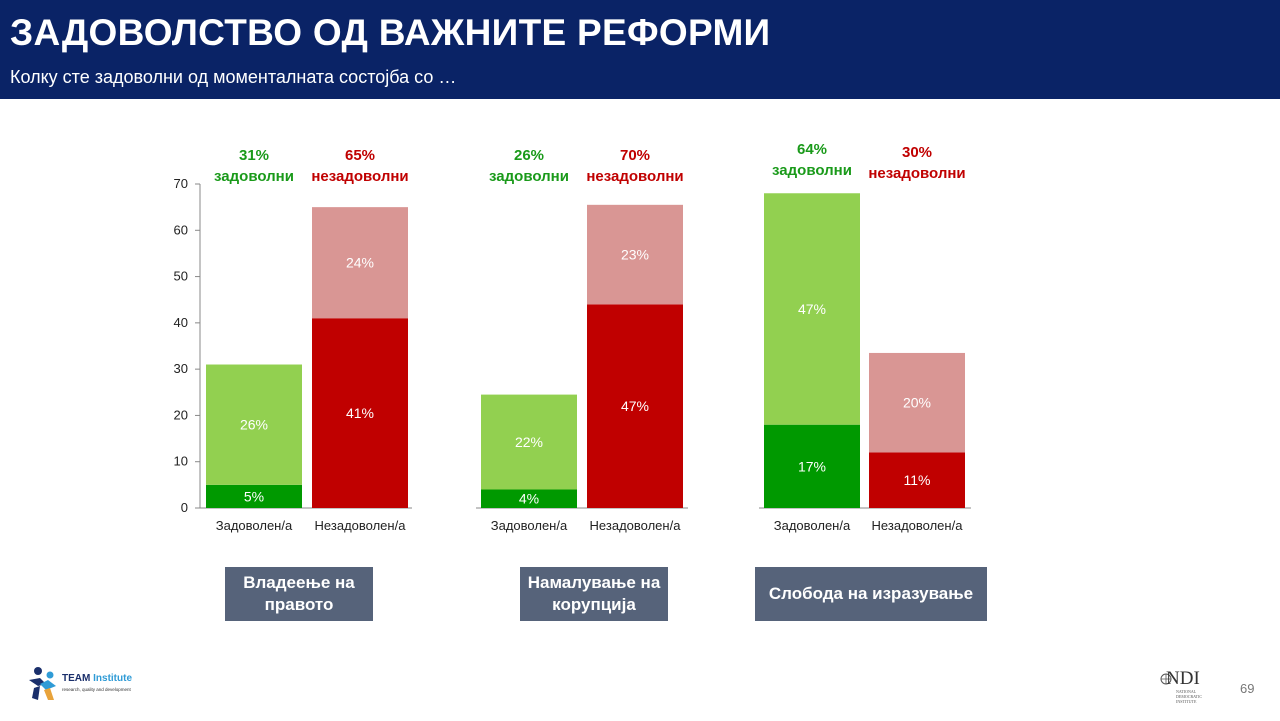  What do you see at coordinates (1247, 688) in the screenshot?
I see `page-number: 69` at bounding box center [1247, 688].